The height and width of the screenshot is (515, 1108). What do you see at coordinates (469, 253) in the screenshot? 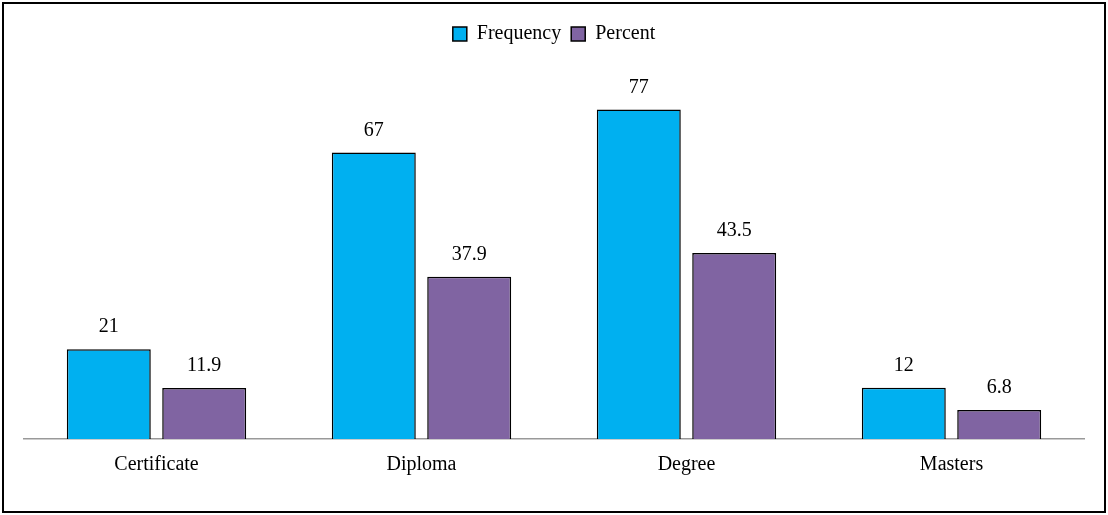
I see `data-label: 37.9` at bounding box center [469, 253].